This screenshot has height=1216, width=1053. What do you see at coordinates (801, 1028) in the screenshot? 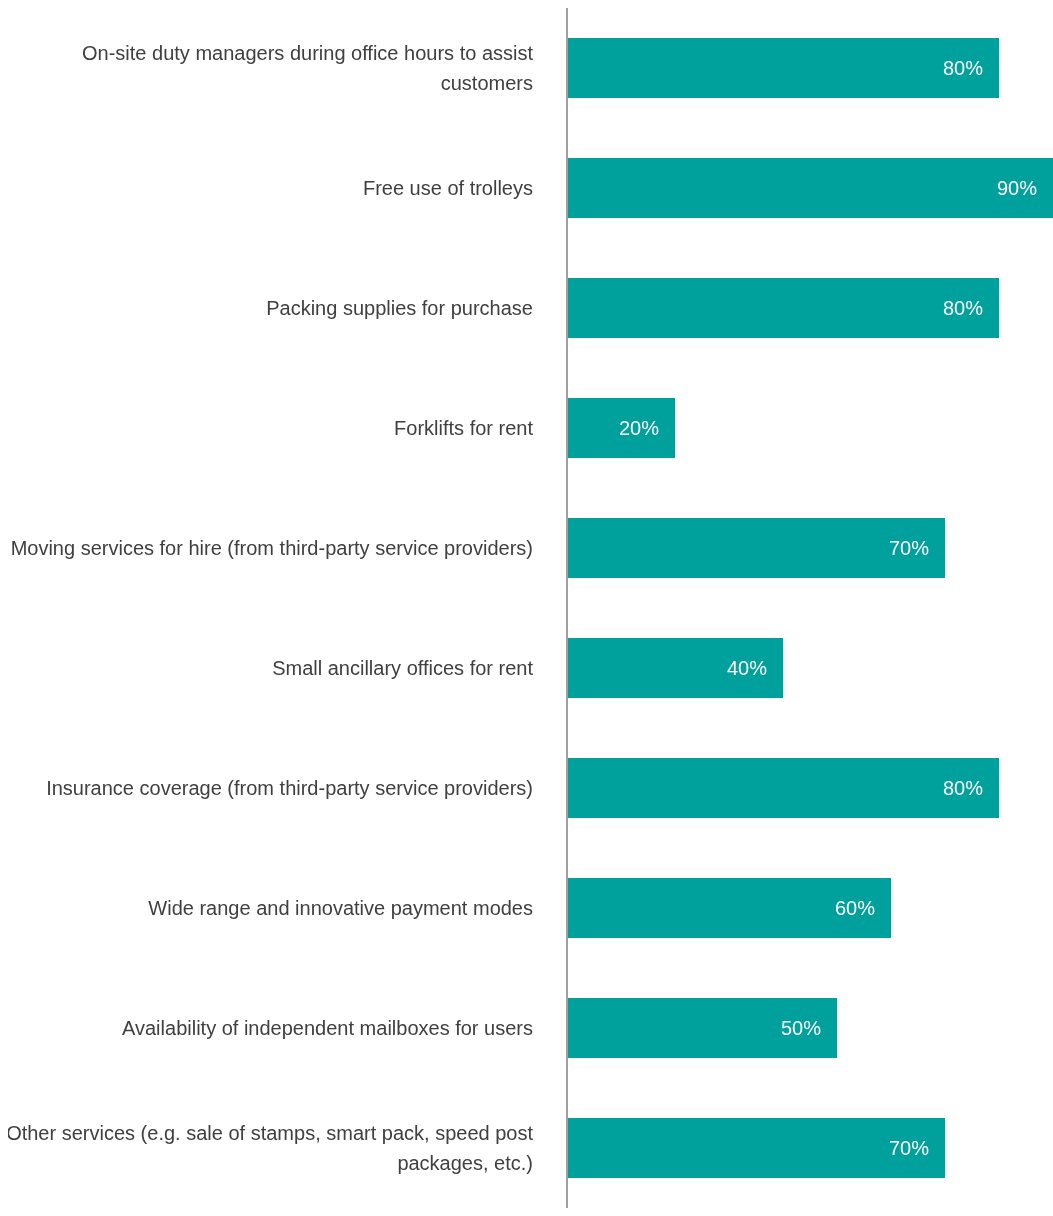
I see `data-label: 50%` at bounding box center [801, 1028].